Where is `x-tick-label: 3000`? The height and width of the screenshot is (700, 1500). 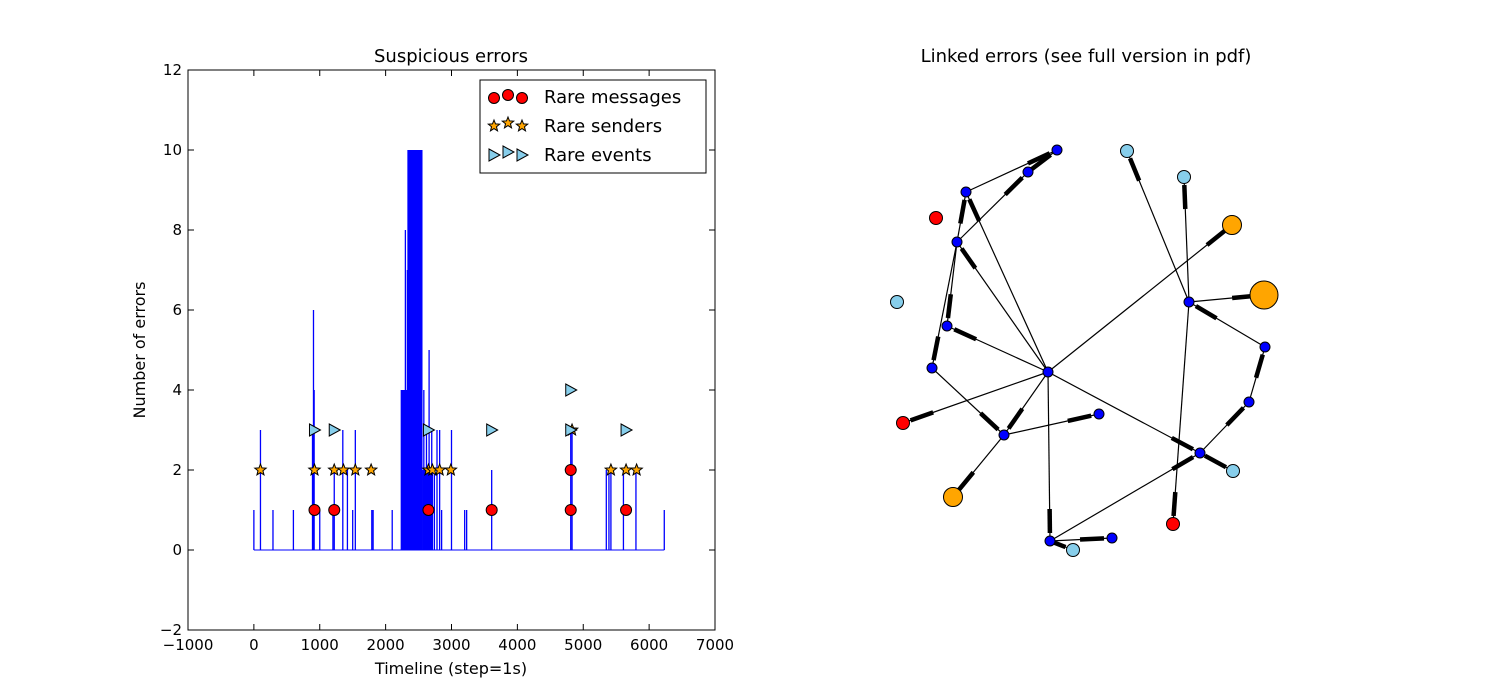
x-tick-label: 3000 is located at coordinates (451, 645).